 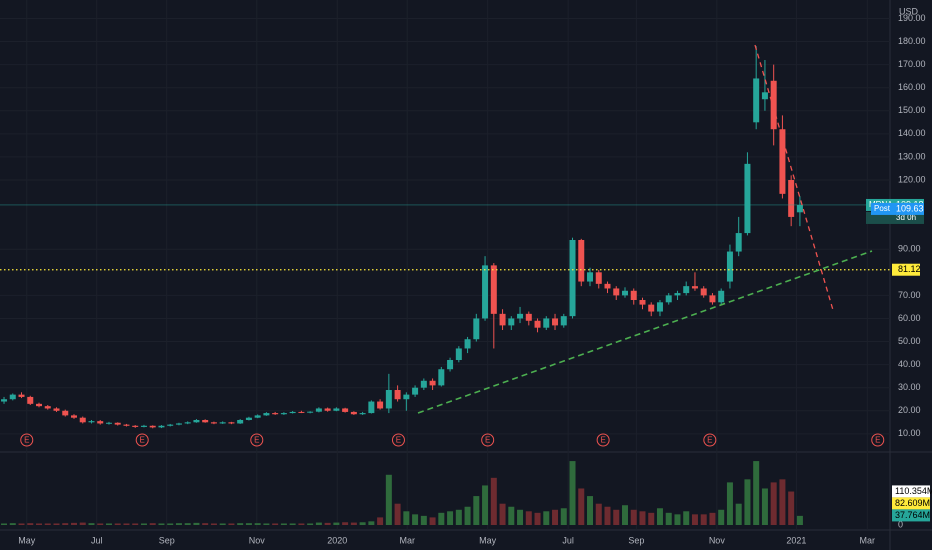 I want to click on y-tick-label: 120.00, so click(x=912, y=179).